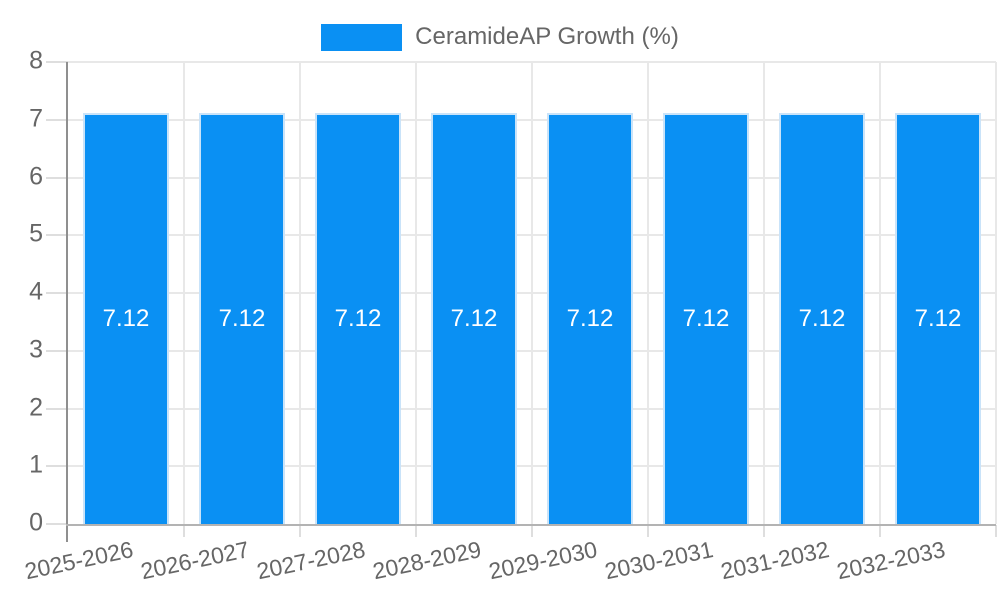 The height and width of the screenshot is (600, 1000). Describe the element at coordinates (36, 233) in the screenshot. I see `y-tick-label: 5` at that location.